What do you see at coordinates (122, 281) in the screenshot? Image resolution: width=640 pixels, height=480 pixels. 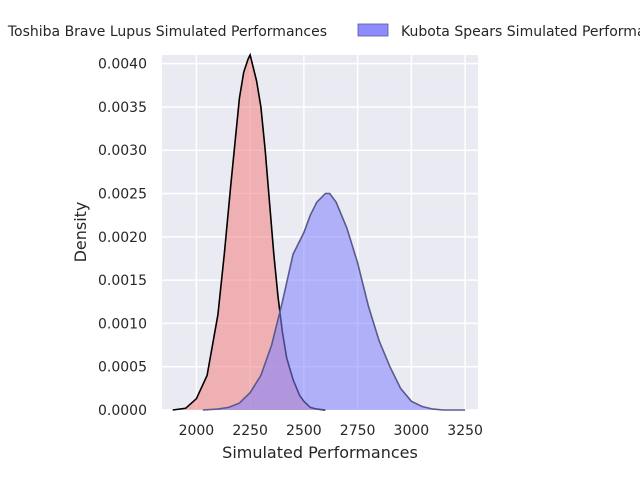 I see `y-tick-label-0.0015: 0.0015` at bounding box center [122, 281].